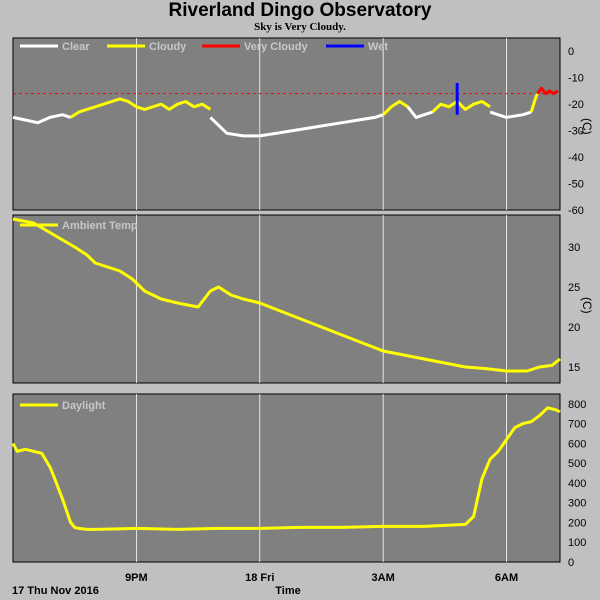 The height and width of the screenshot is (600, 600). I want to click on xtick-label: 9PM, so click(136, 578).